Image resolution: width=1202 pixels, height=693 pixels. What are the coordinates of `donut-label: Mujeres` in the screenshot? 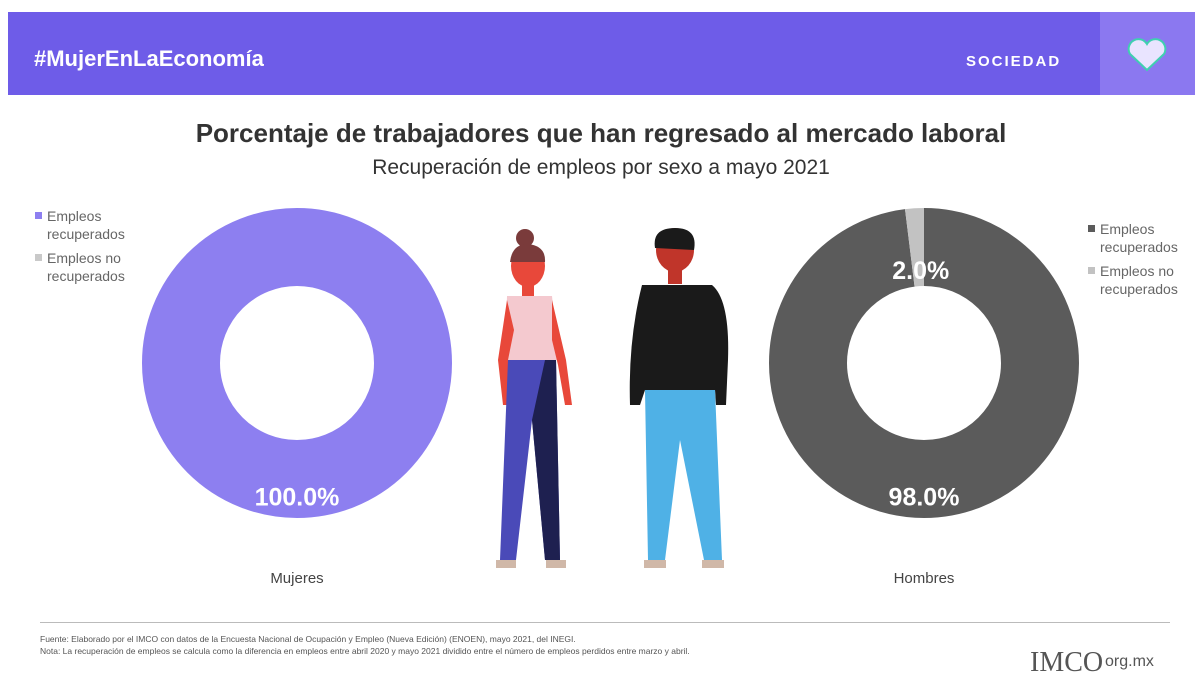 It's located at (297, 578).